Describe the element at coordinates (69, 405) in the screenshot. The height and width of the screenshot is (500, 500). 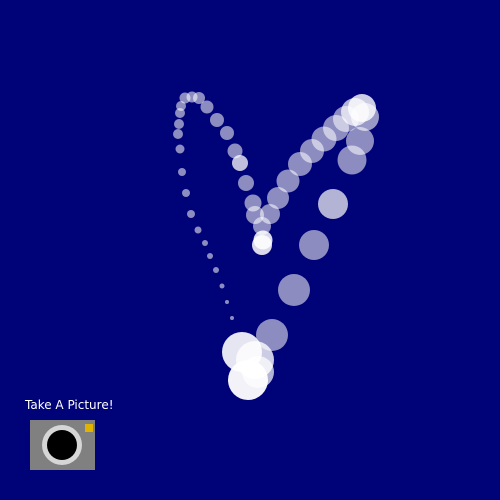
I see `take-picture-label: Take A Picture!` at that location.